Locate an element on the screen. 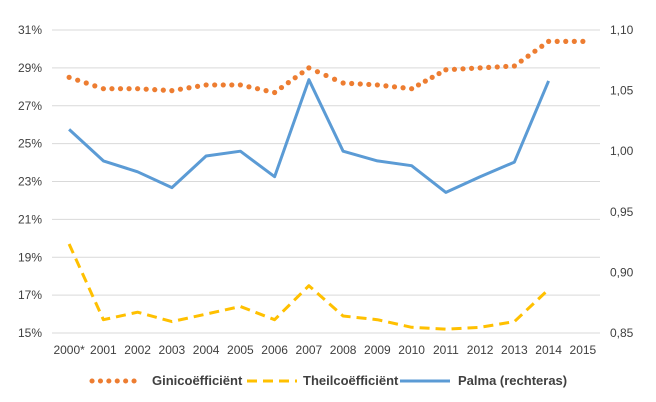  legend-item-gini: Ginicoëfficiënt is located at coordinates (166, 380).